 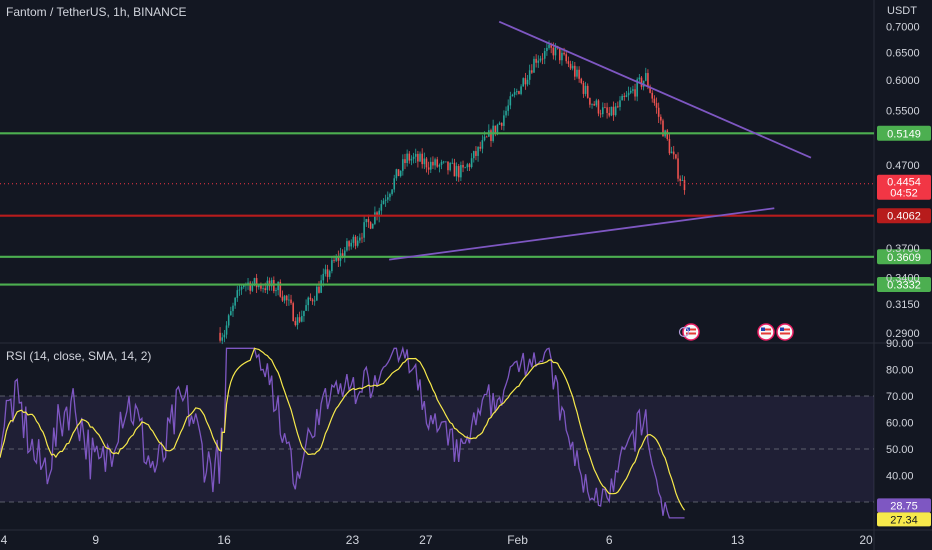 I want to click on price-tick-label: 0.6500, so click(x=903, y=53).